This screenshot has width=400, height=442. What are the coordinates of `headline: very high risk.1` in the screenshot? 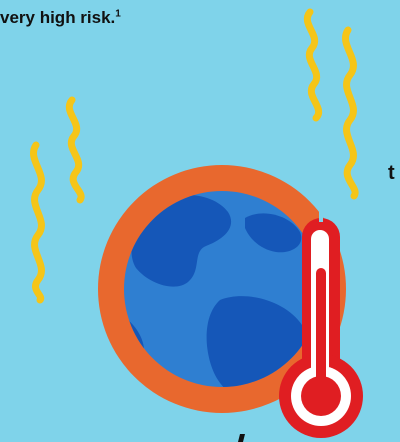 It's located at (60, 18).